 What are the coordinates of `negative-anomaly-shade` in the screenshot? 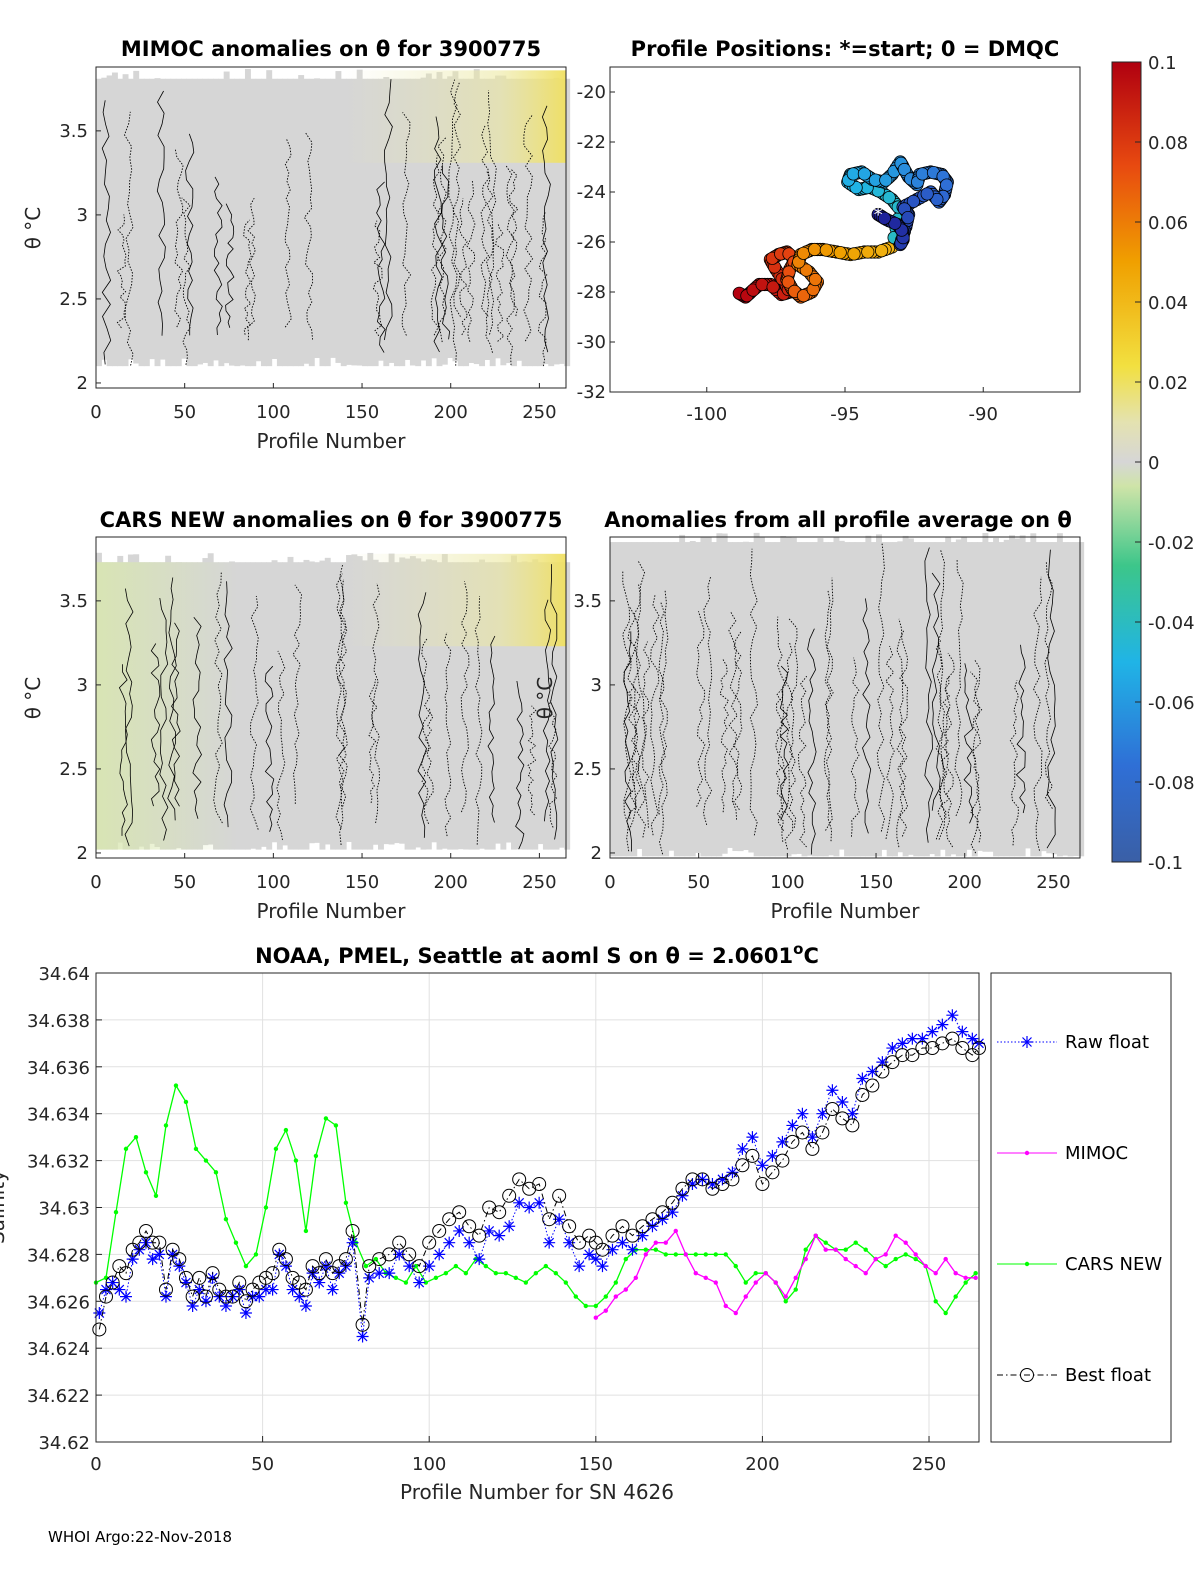 It's located at (167, 706).